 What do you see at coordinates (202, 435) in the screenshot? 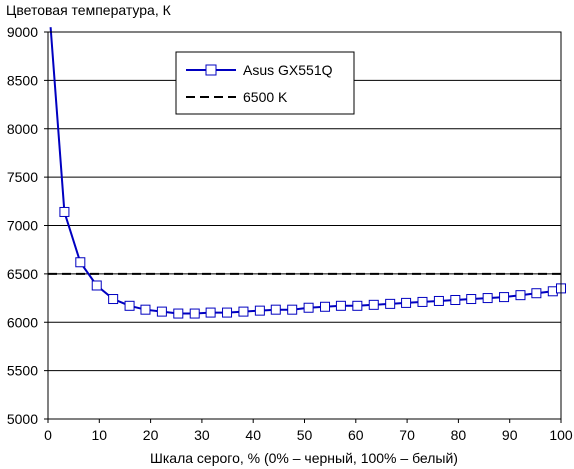
I see `x-tick-label-30: 30` at bounding box center [202, 435].